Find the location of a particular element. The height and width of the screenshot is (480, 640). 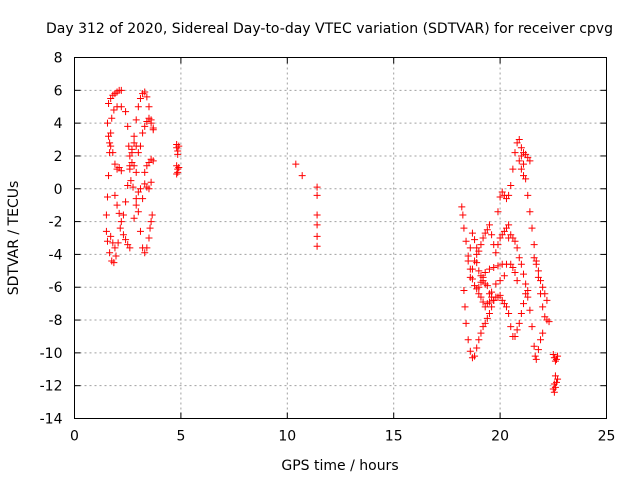

y-tick-label: -10 is located at coordinates (51, 354).